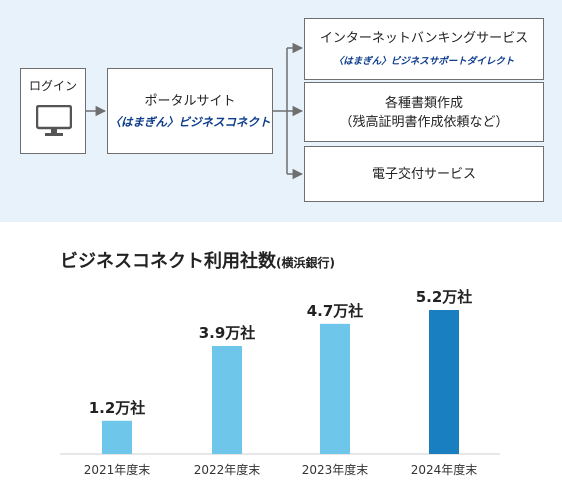  What do you see at coordinates (168, 261) in the screenshot?
I see `chart-title-main: ビジネスコネクト利用社数` at bounding box center [168, 261].